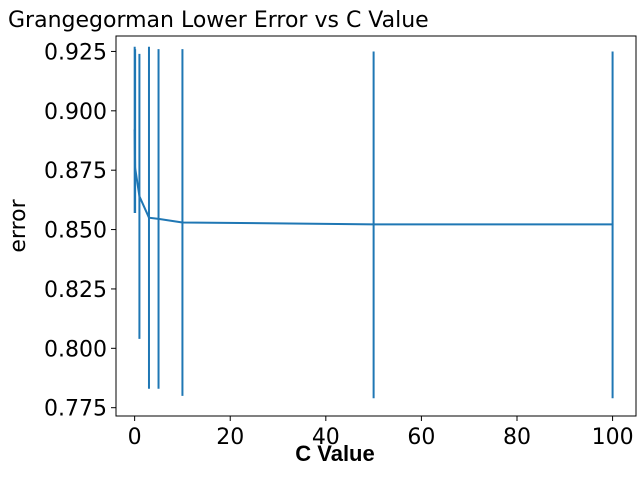 The height and width of the screenshot is (480, 640). Describe the element at coordinates (75, 171) in the screenshot. I see `y-tick-label: 0.875` at that location.